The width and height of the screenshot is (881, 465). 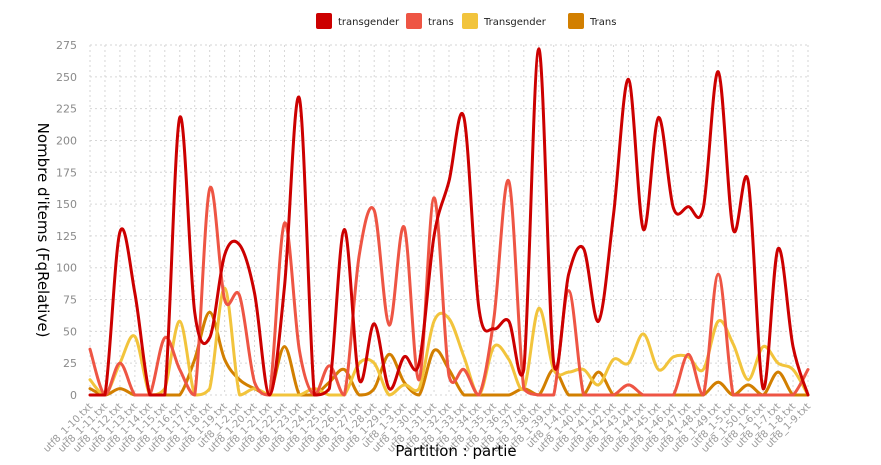 What do you see at coordinates (43, 230) in the screenshot?
I see `y-axis-title: Nombre d'items (FqRelative)` at bounding box center [43, 230].